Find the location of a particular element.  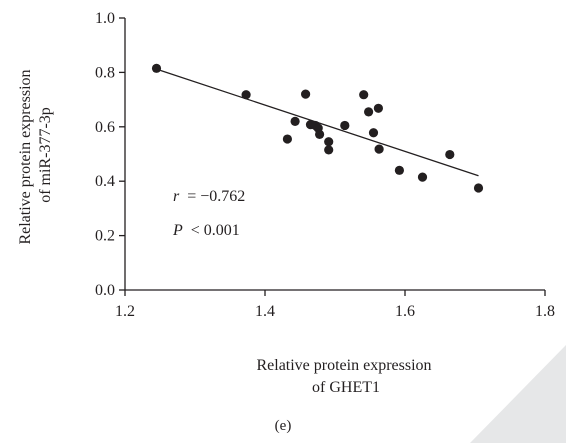

y-tick-label: 0.6 is located at coordinates (105, 127).